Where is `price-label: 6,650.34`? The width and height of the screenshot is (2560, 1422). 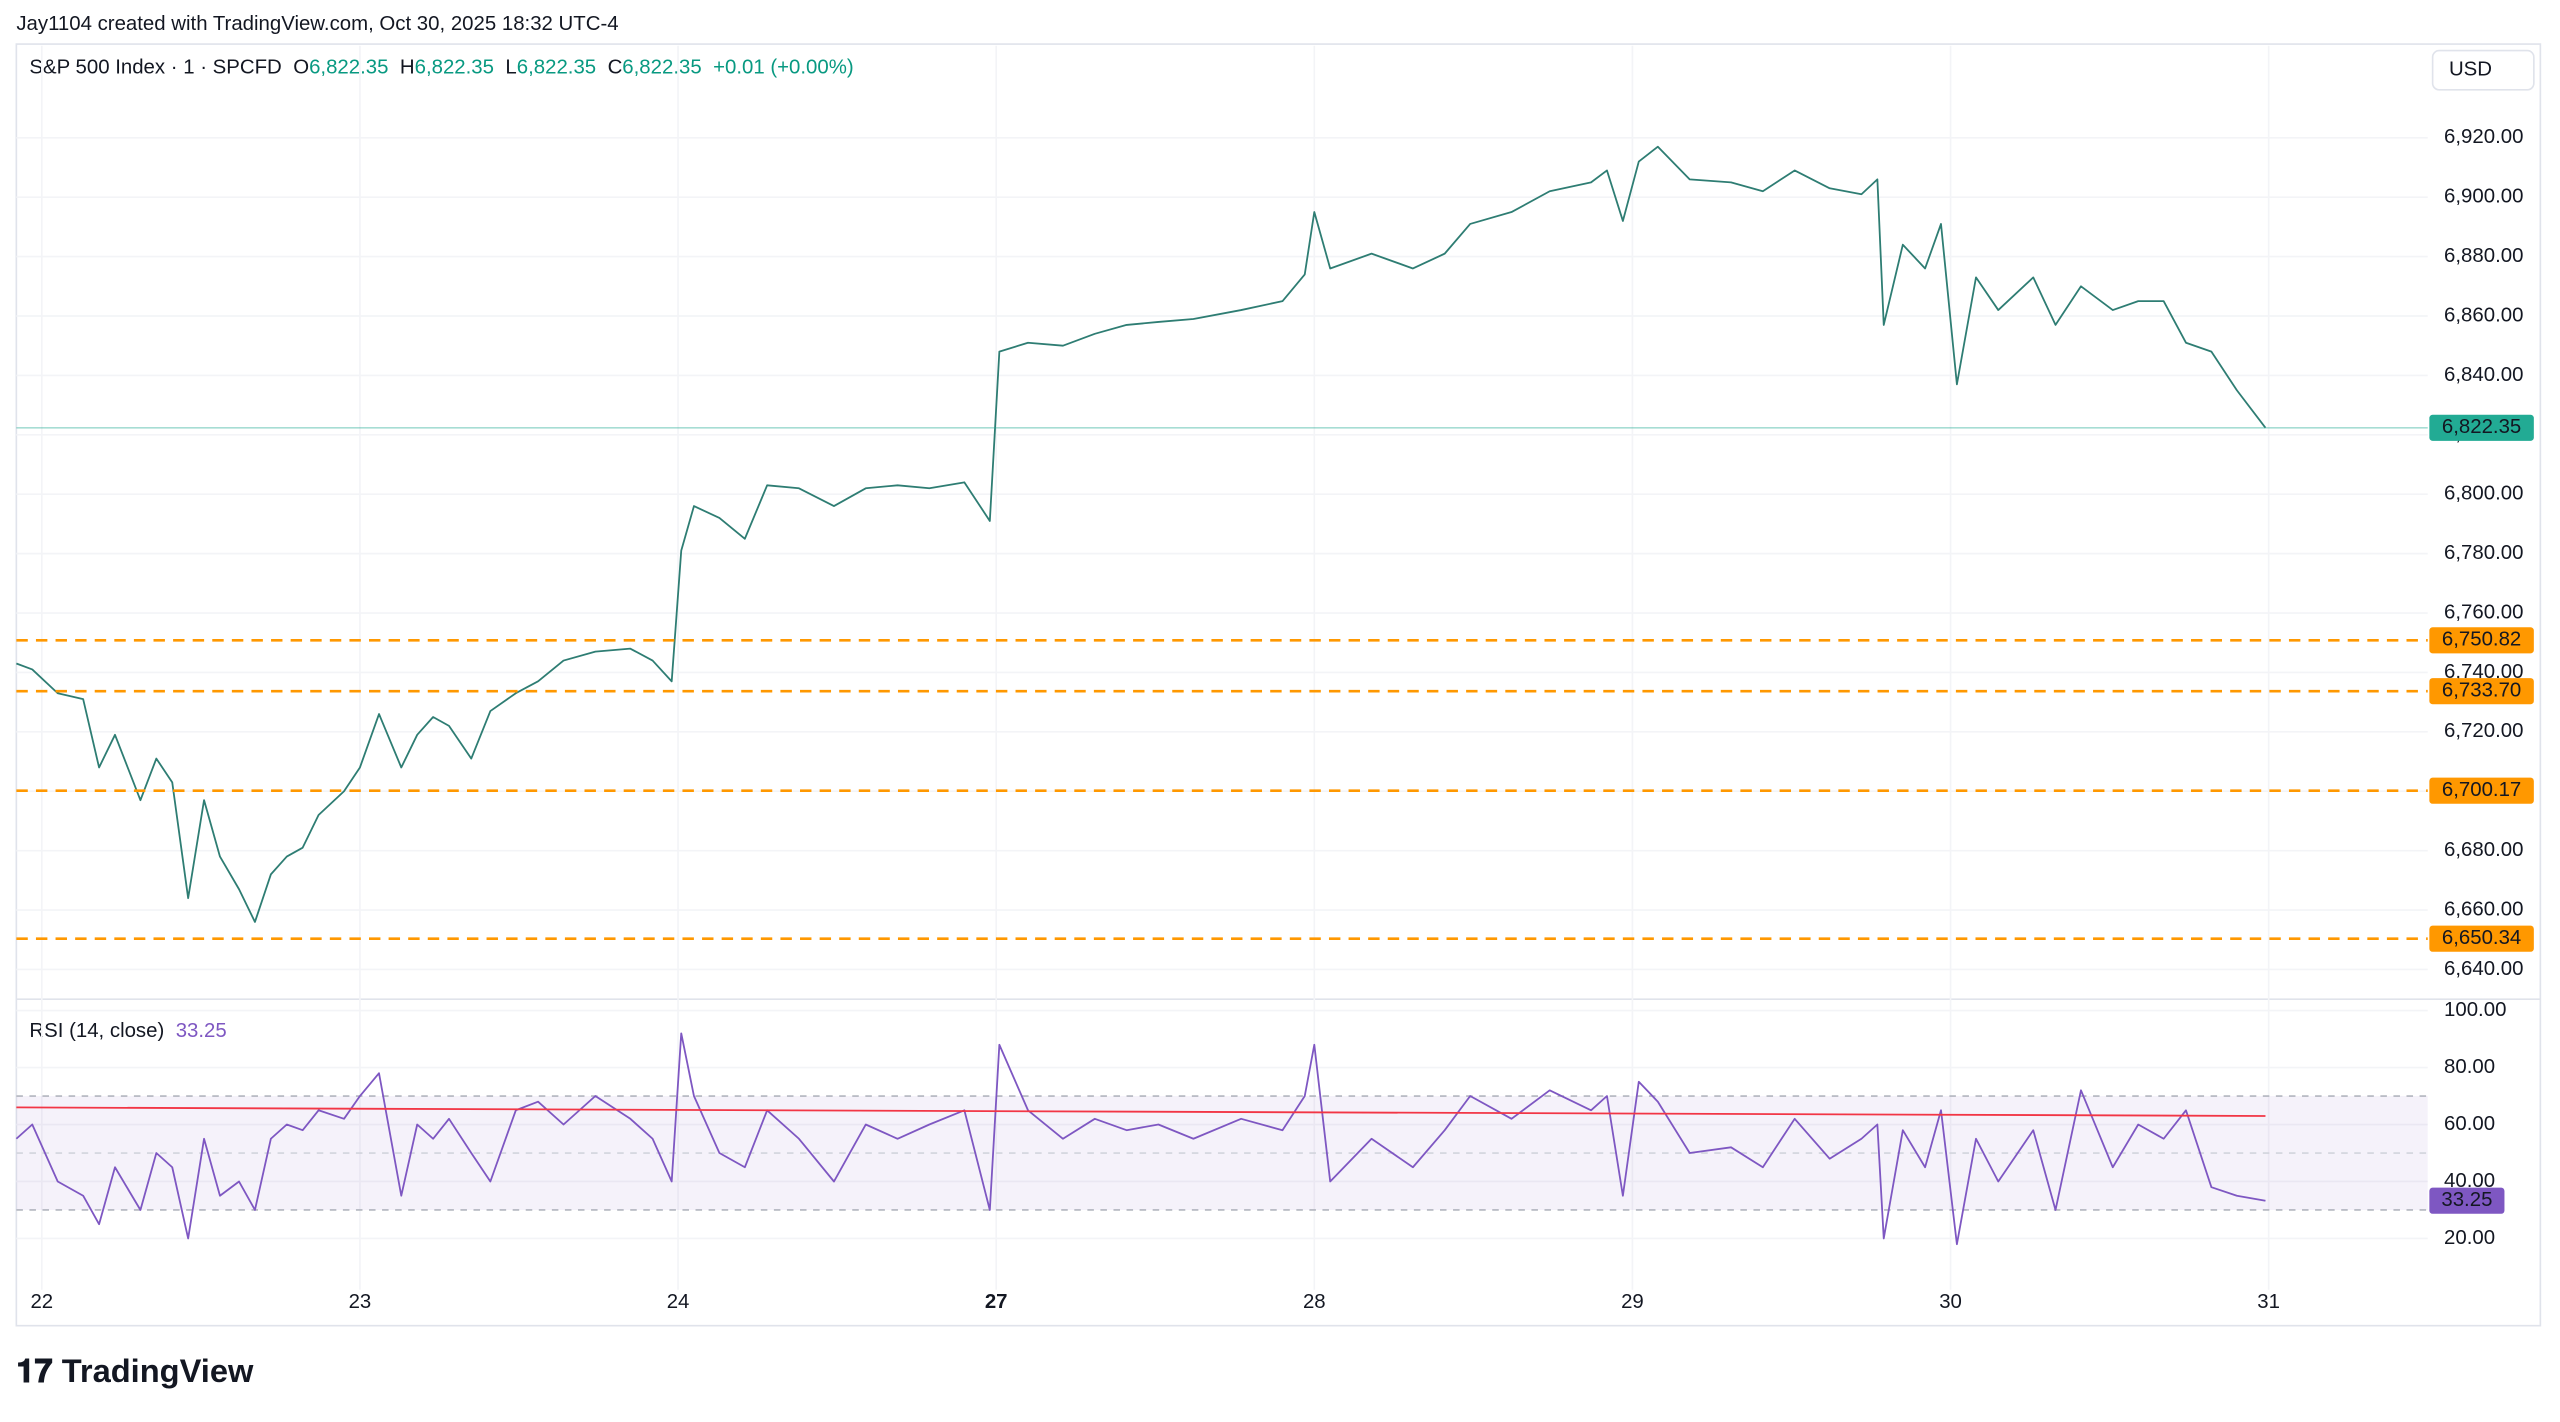 price-label: 6,650.34 is located at coordinates (2481, 938).